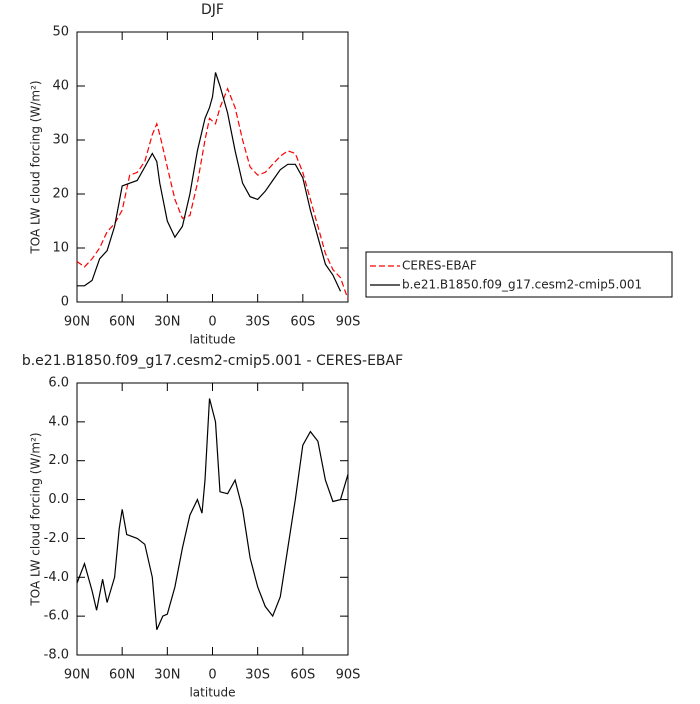  I want to click on y-tick-label: -2.0, so click(56, 538).